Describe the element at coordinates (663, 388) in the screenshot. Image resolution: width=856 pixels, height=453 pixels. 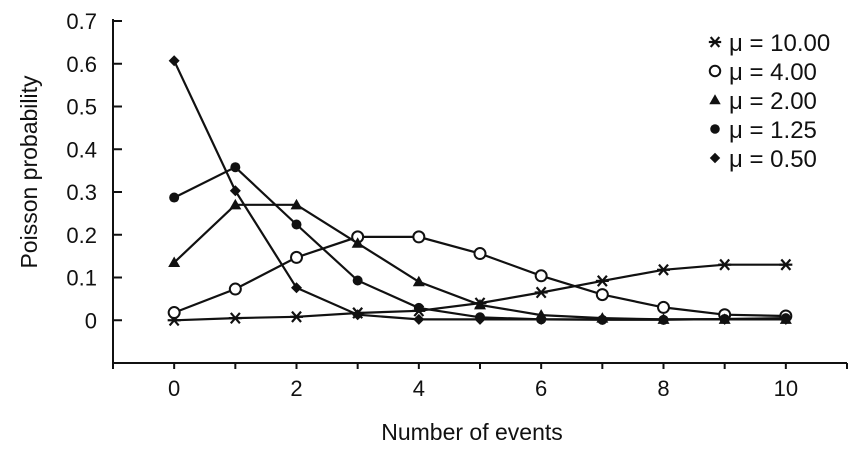
I see `x-tick-label: 8` at that location.